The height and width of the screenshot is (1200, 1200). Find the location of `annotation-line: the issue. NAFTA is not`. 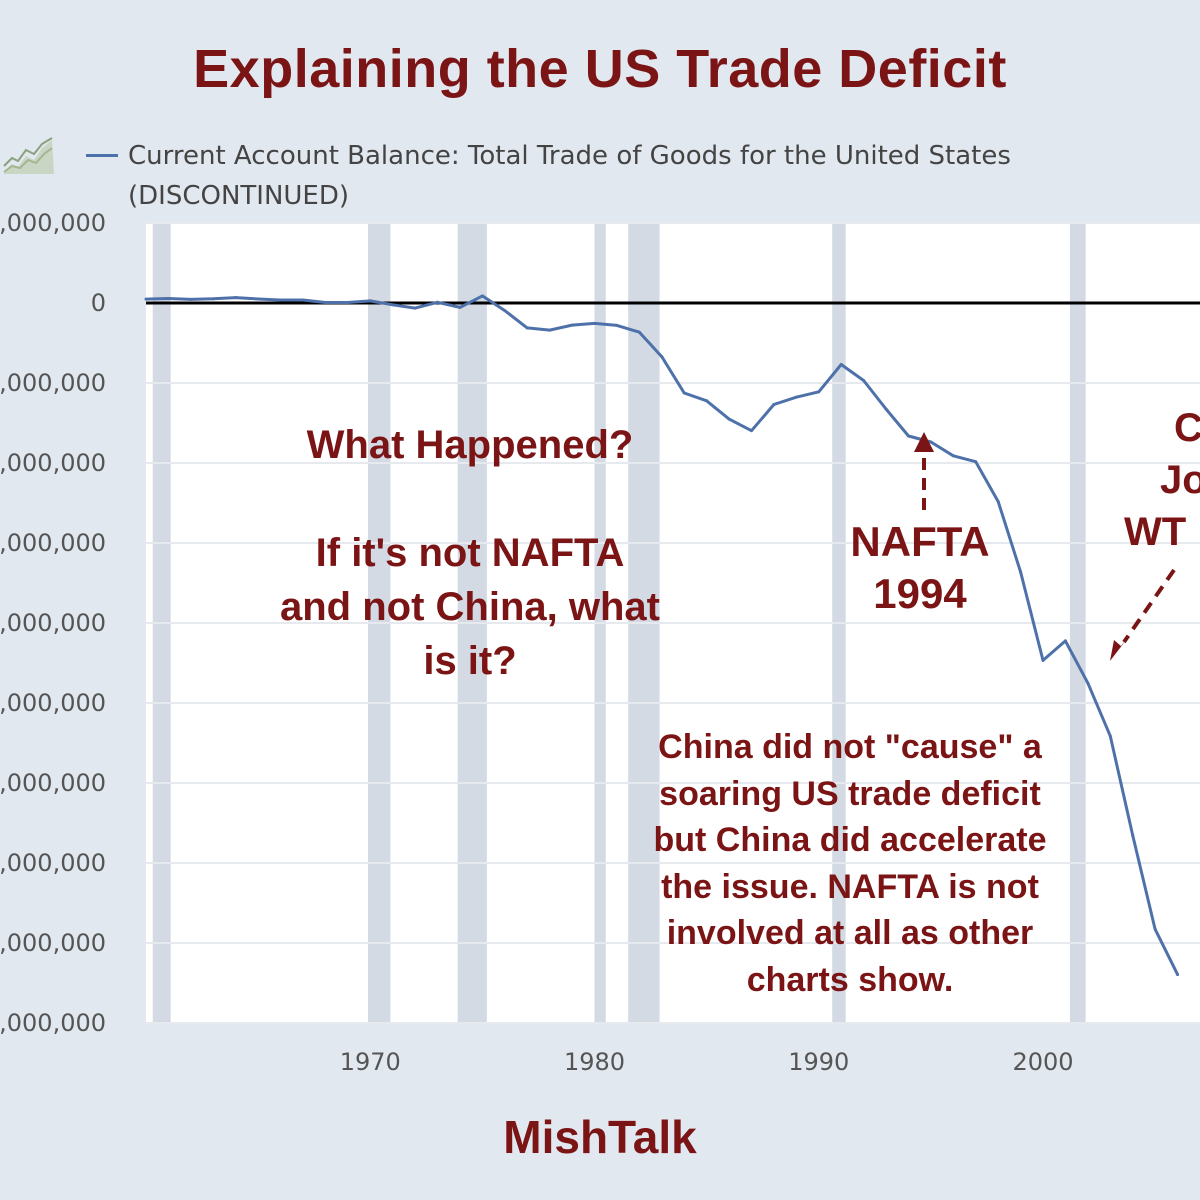

annotation-line: the issue. NAFTA is not is located at coordinates (850, 886).